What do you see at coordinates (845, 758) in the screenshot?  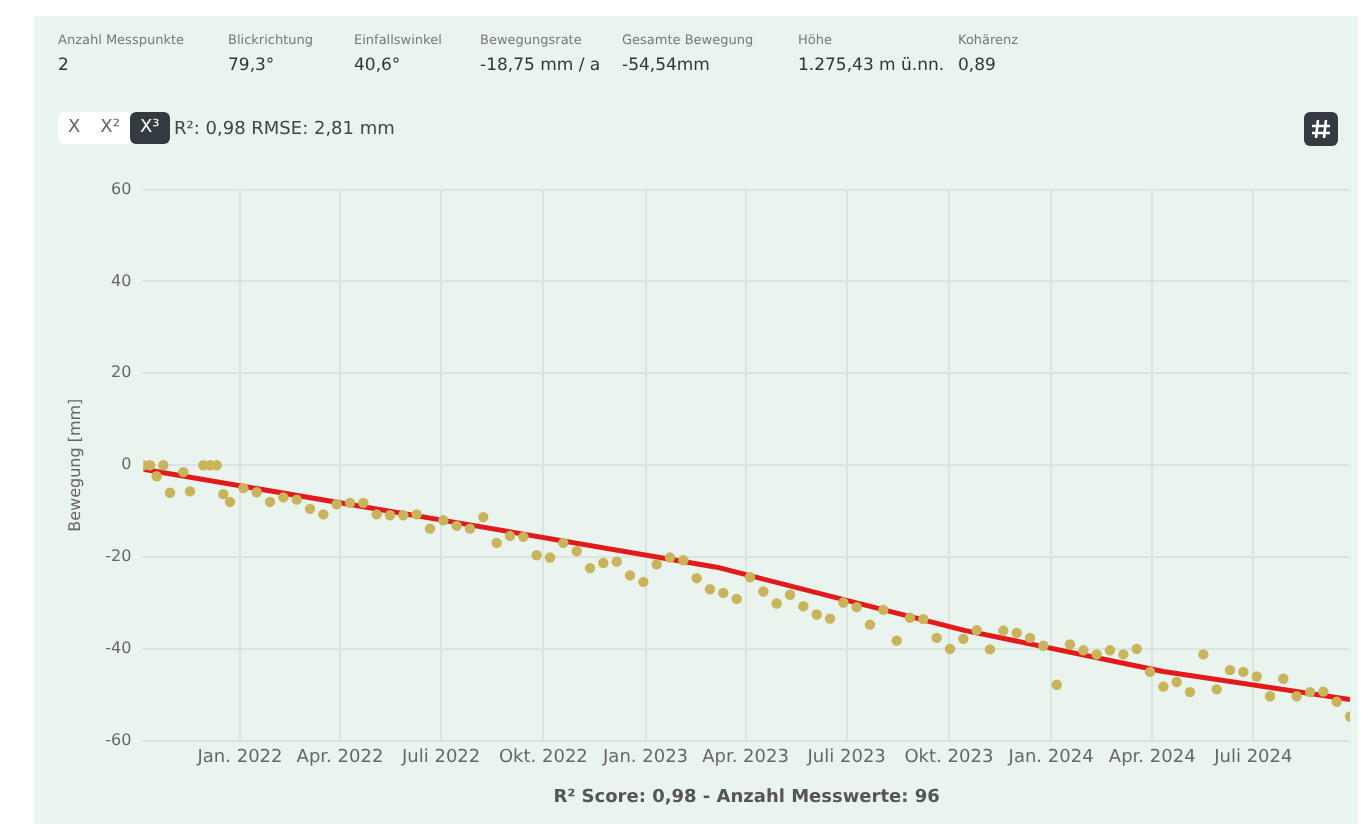 I see `x-tick-label: Juli 2023` at bounding box center [845, 758].